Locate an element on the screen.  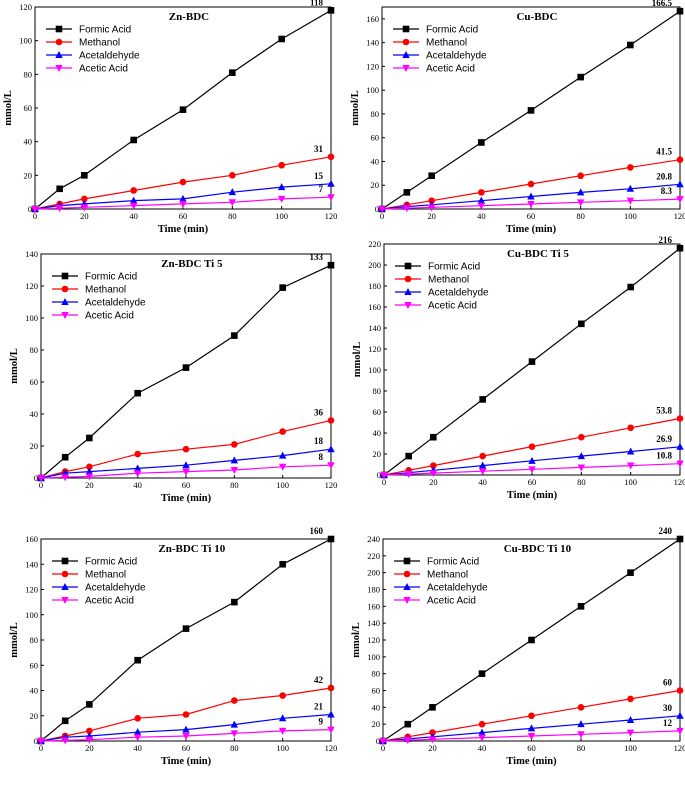
series-formic-acid: 160 is located at coordinates (186, 635).